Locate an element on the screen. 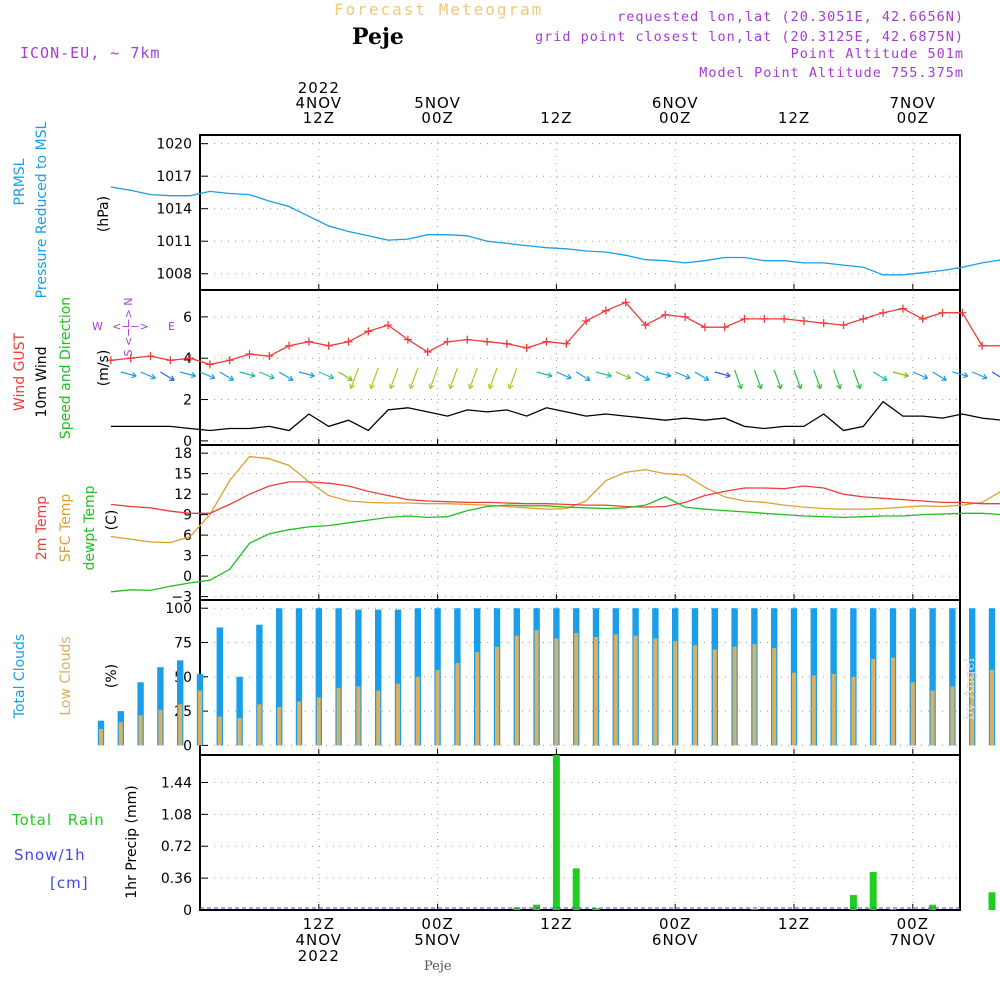  panel-1: 0 2 4 6 is located at coordinates (572, 369).